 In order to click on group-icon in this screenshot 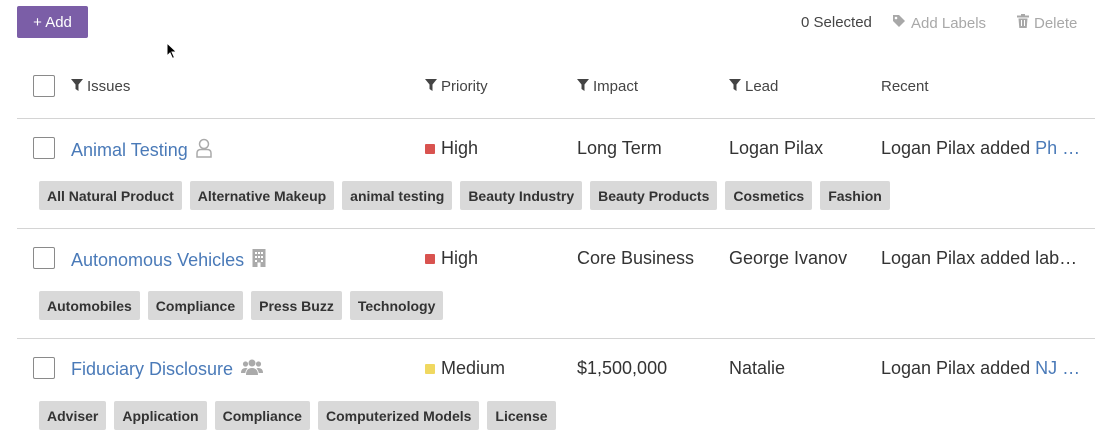, I will do `click(252, 369)`.